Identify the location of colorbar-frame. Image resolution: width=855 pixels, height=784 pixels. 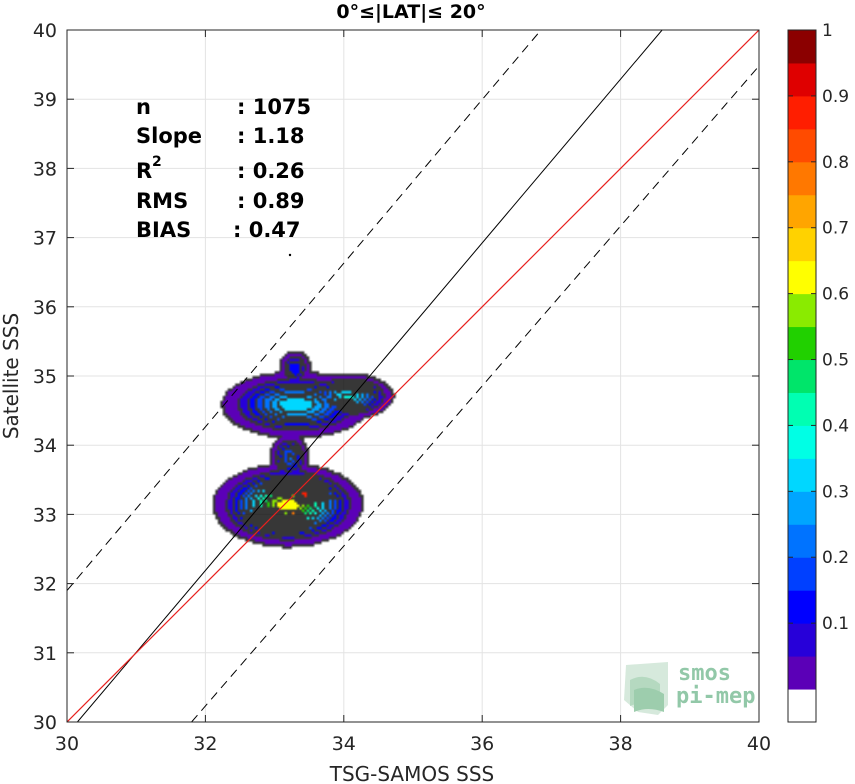
(802, 376).